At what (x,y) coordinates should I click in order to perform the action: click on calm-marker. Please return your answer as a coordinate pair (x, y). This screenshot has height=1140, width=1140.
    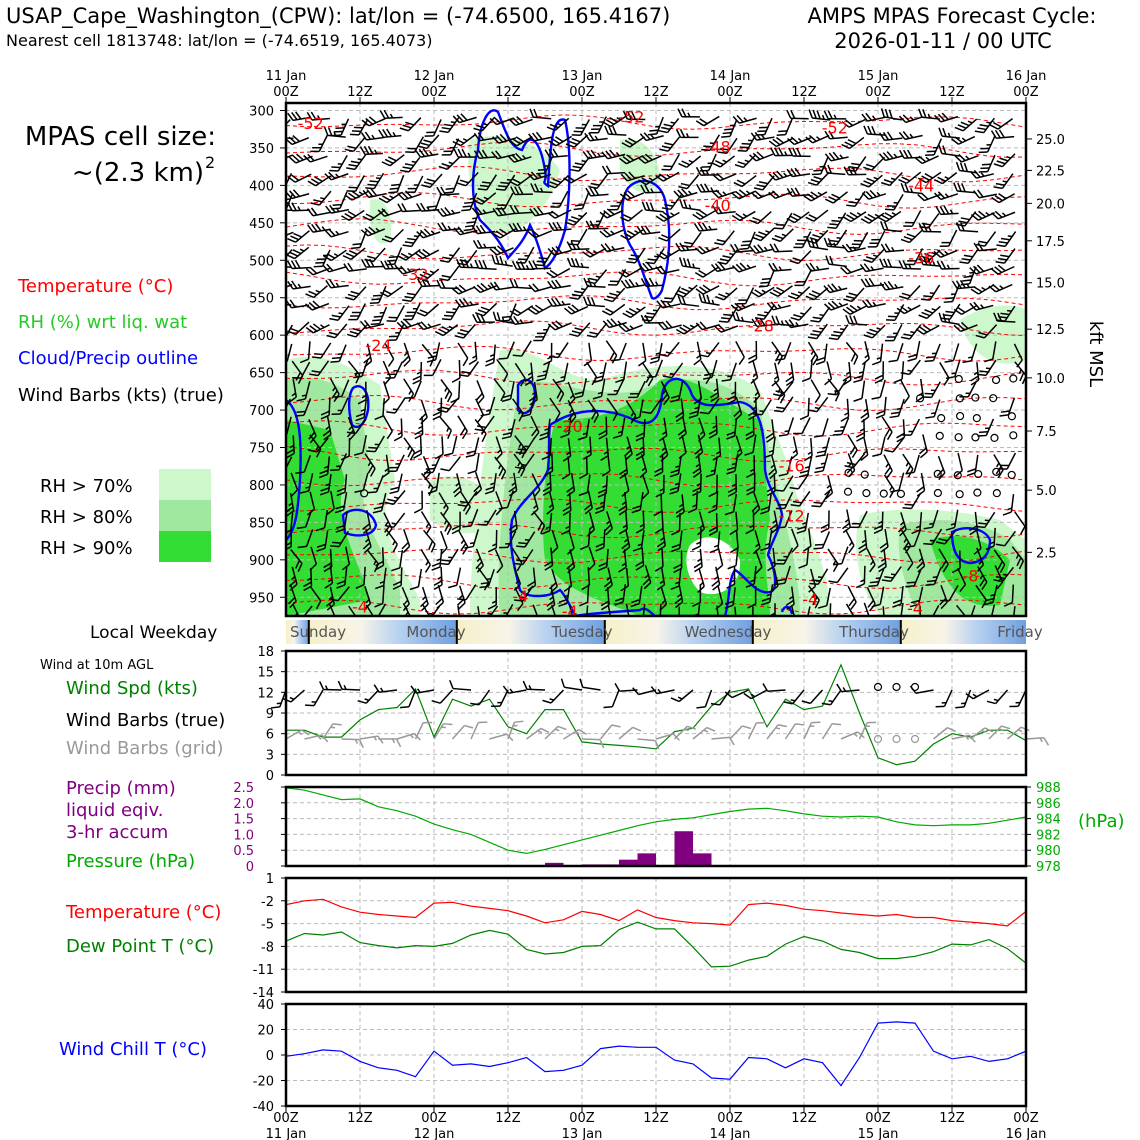
    Looking at the image, I should click on (958, 379).